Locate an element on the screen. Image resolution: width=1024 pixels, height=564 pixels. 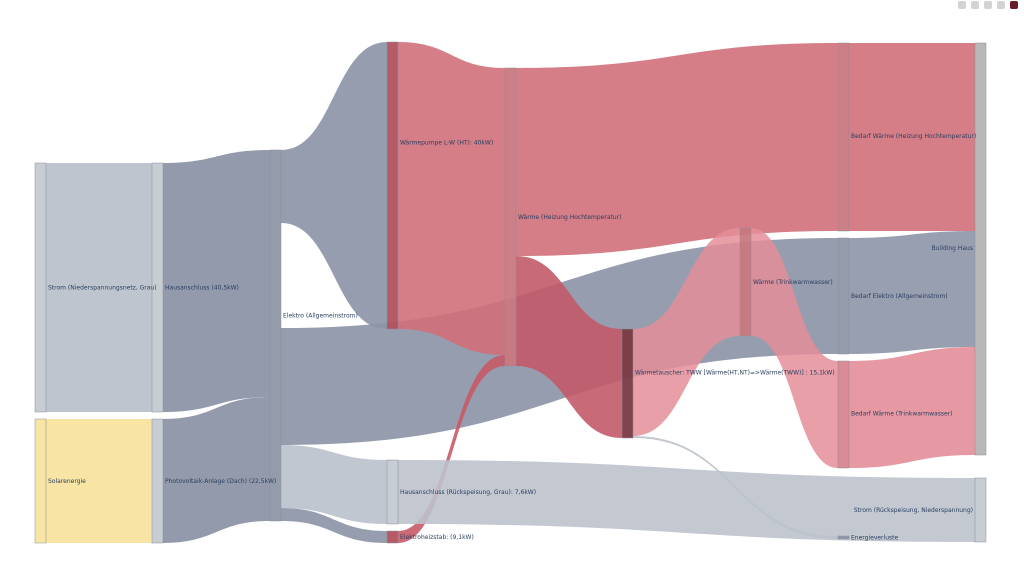
sankey-link-elektro-to-wp is located at coordinates (334, 185).